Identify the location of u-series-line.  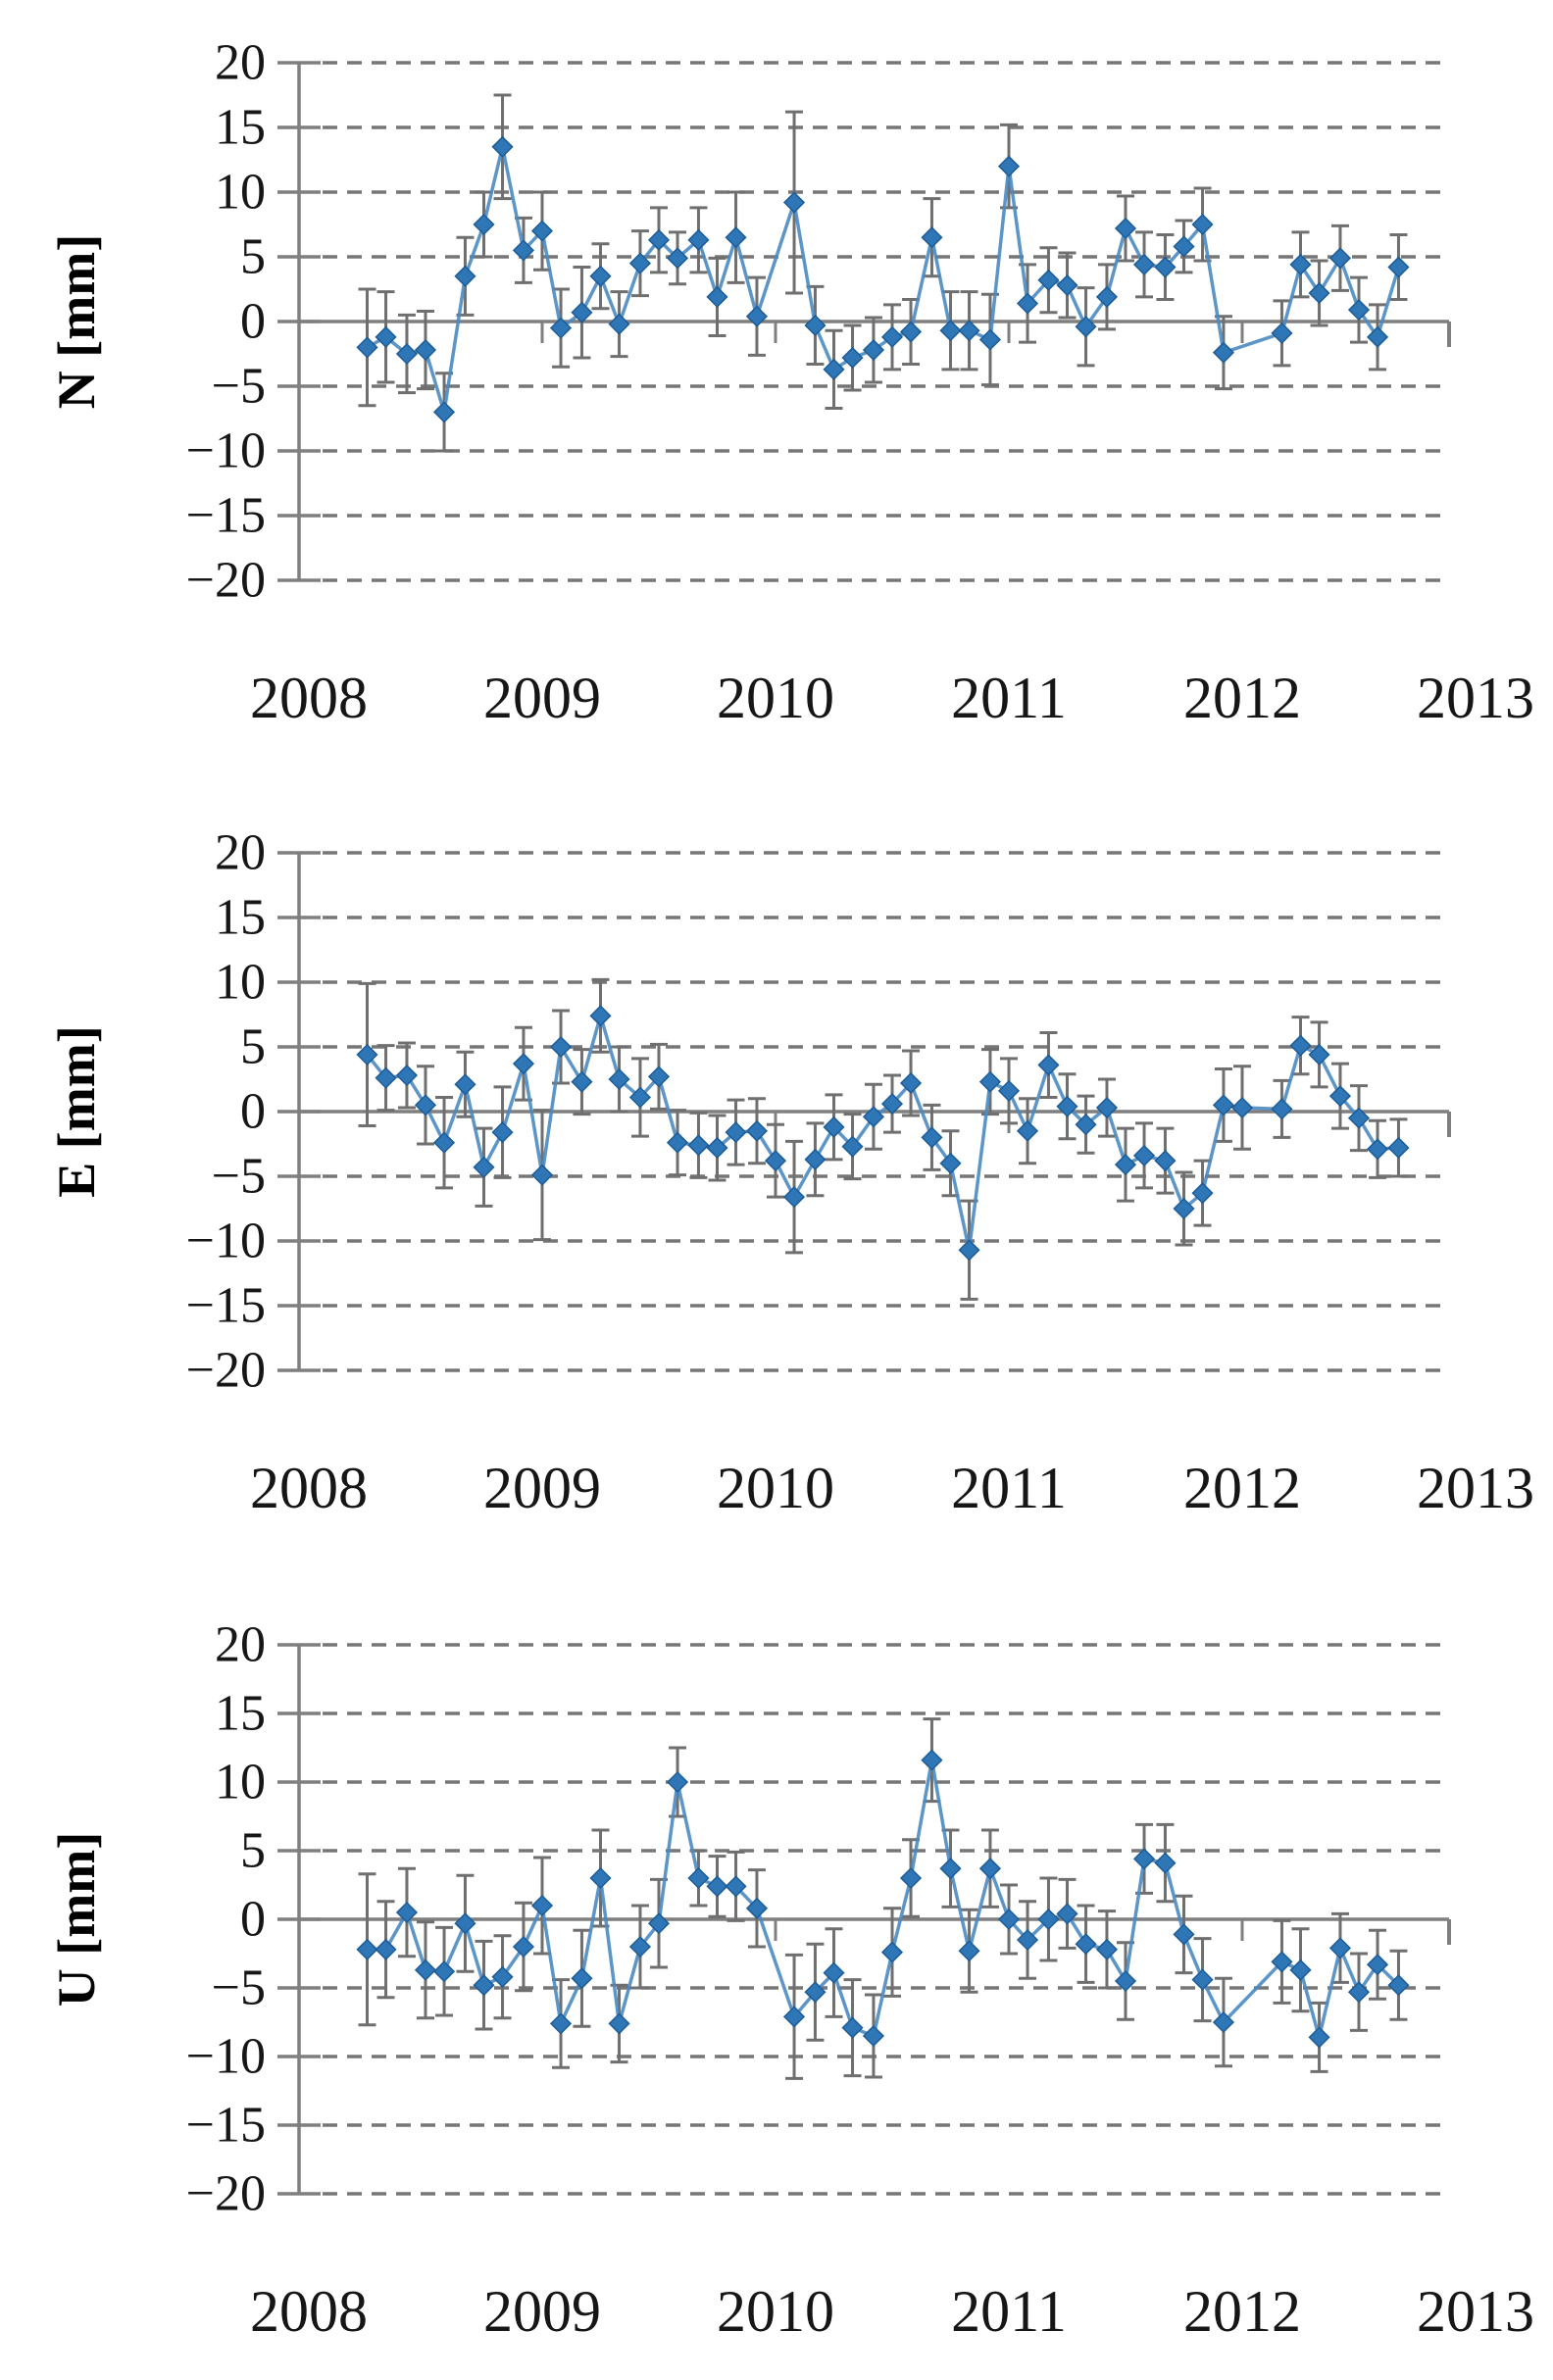
(883, 1899).